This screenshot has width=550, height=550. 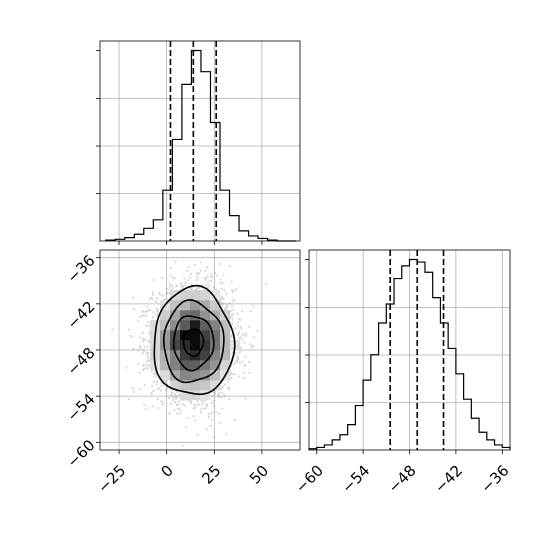 I want to click on y-tick-label: −54, so click(x=80, y=407).